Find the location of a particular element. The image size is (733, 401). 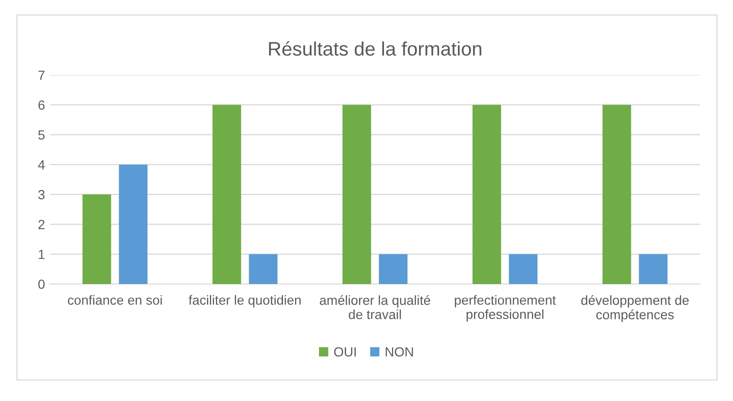

y-tick-label: 3 is located at coordinates (41, 195).